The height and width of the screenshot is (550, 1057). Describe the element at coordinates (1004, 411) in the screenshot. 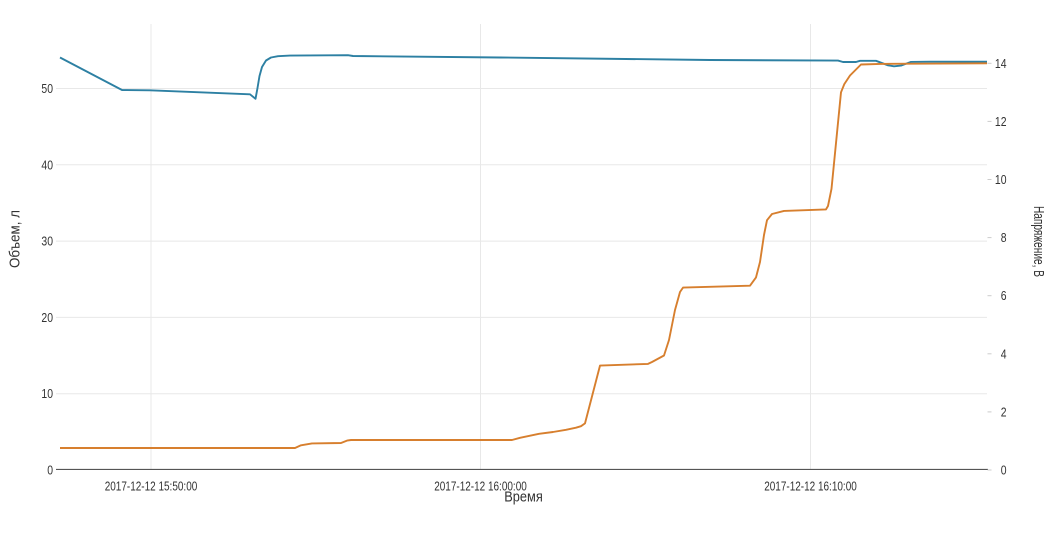

I see `svg-text: 2` at that location.